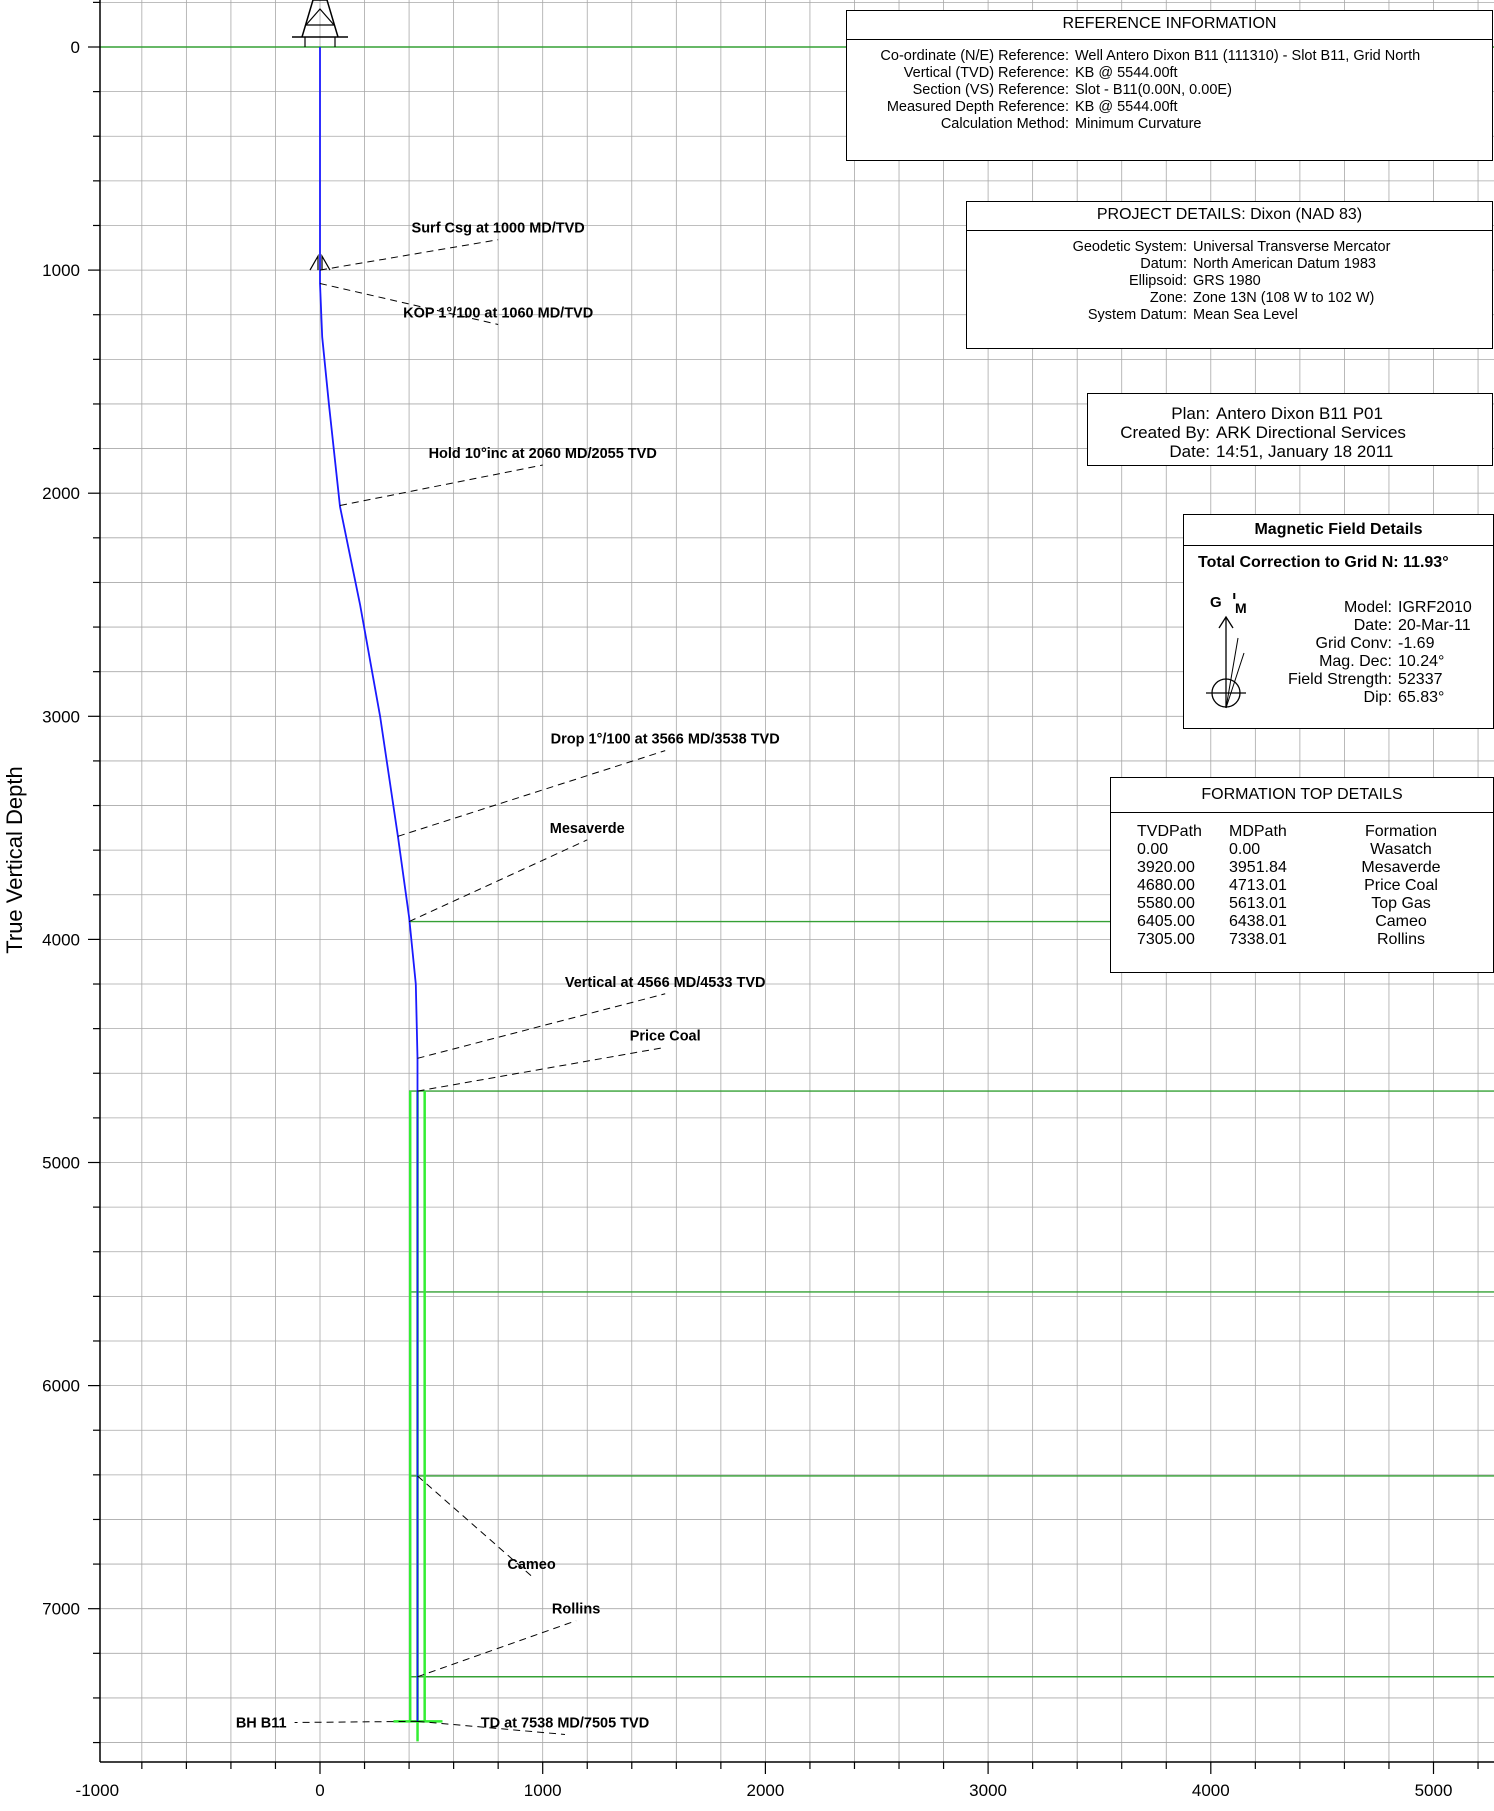 The image size is (1494, 1811). Describe the element at coordinates (1435, 607) in the screenshot. I see `info-value: IGRF2010` at that location.